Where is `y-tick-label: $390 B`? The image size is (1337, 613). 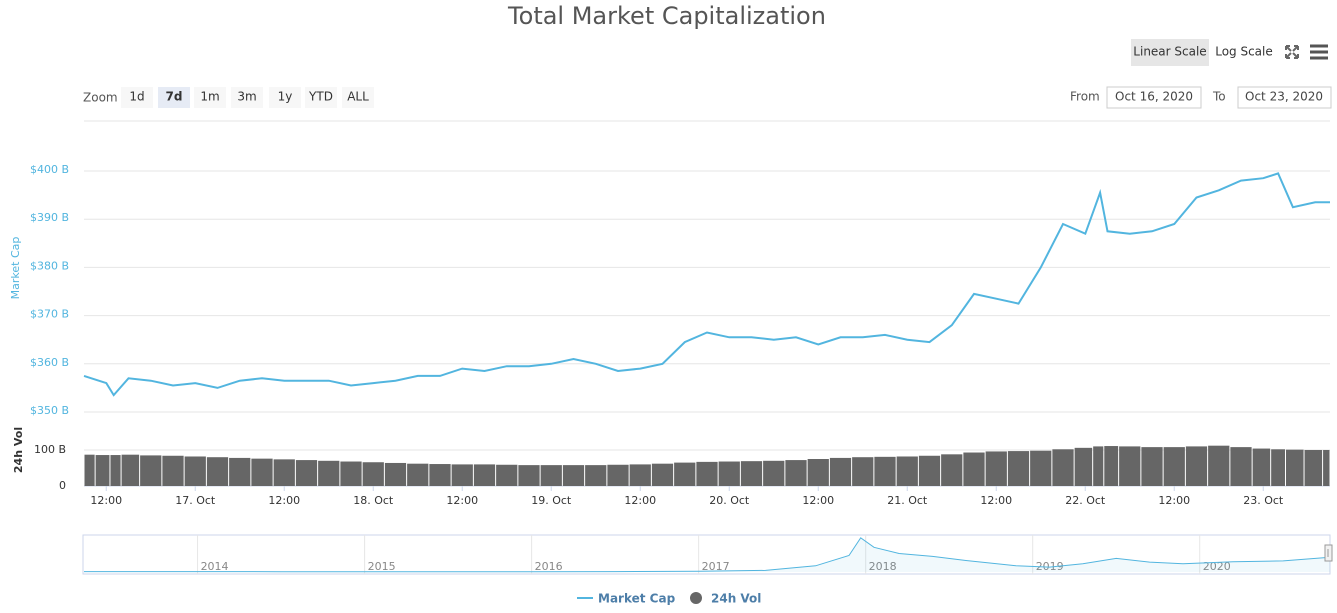 y-tick-label: $390 B is located at coordinates (49, 217).